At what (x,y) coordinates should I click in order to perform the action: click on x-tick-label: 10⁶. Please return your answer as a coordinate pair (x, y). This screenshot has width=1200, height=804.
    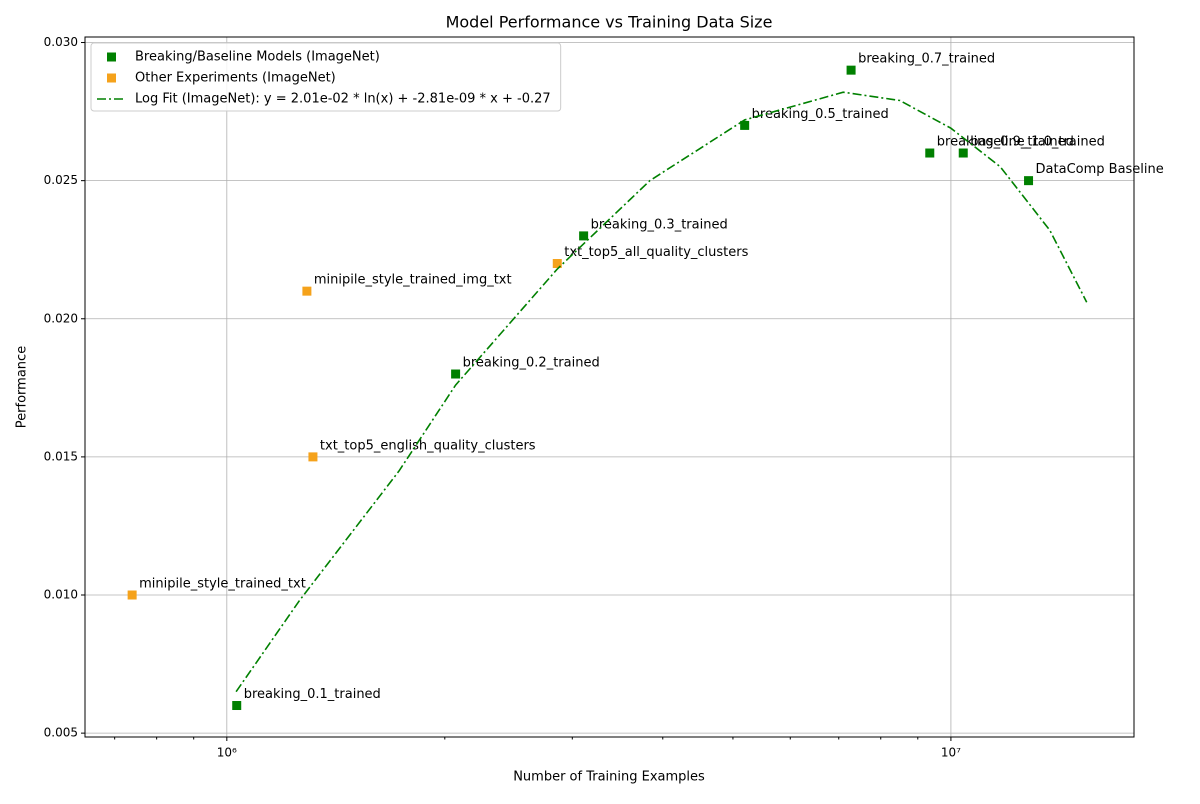
    Looking at the image, I should click on (227, 753).